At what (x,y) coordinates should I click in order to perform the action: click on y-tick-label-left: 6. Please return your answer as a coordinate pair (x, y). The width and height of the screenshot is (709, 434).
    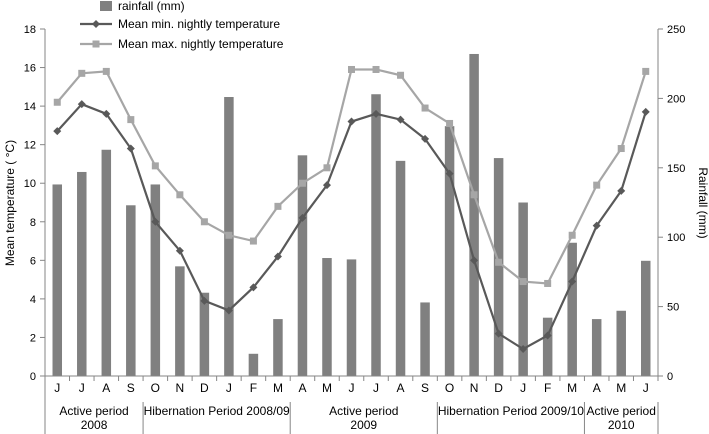
    Looking at the image, I should click on (33, 261).